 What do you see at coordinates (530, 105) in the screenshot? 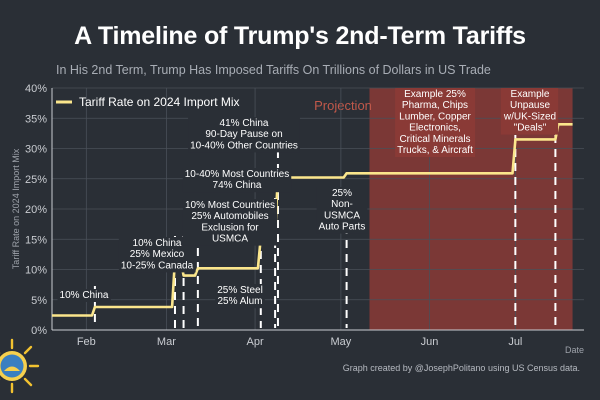
I see `event-annotation-line: Unpause` at bounding box center [530, 105].